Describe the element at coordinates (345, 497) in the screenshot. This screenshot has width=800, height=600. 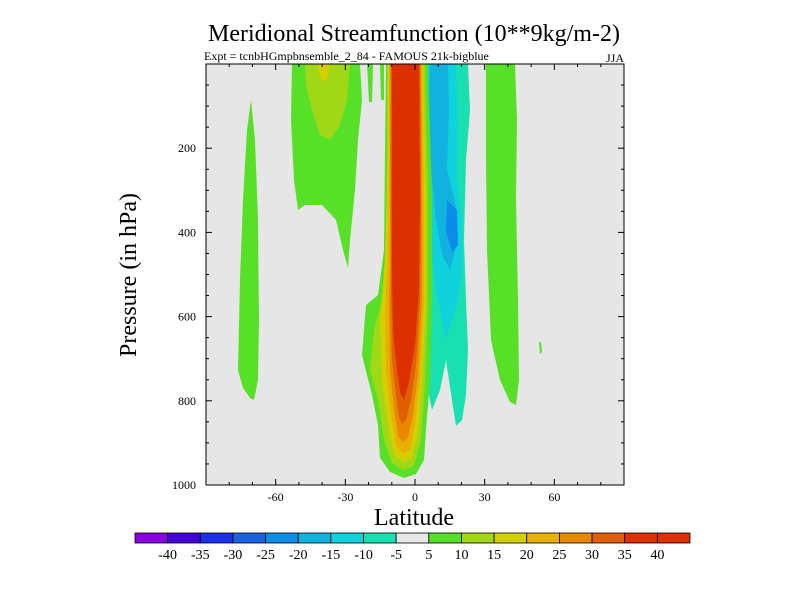
I see `x-tick-label: -30` at that location.